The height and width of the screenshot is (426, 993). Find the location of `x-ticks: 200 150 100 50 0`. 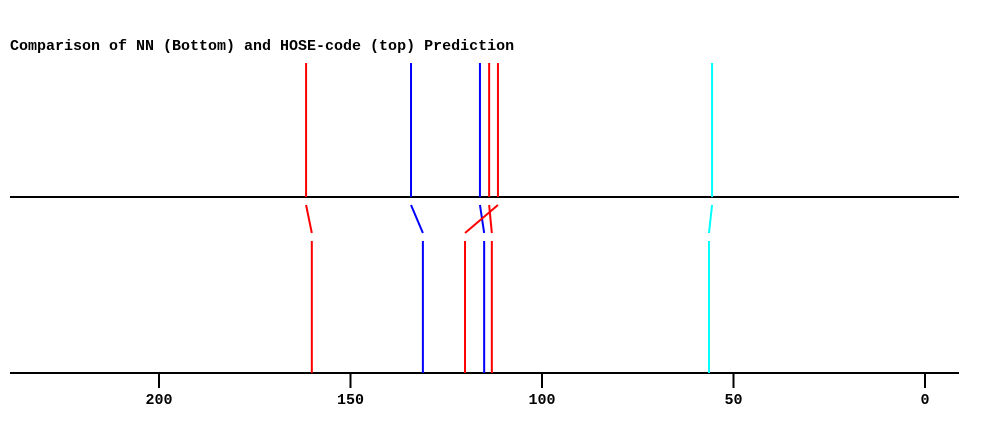

x-ticks: 200 150 100 50 0 is located at coordinates (537, 391).